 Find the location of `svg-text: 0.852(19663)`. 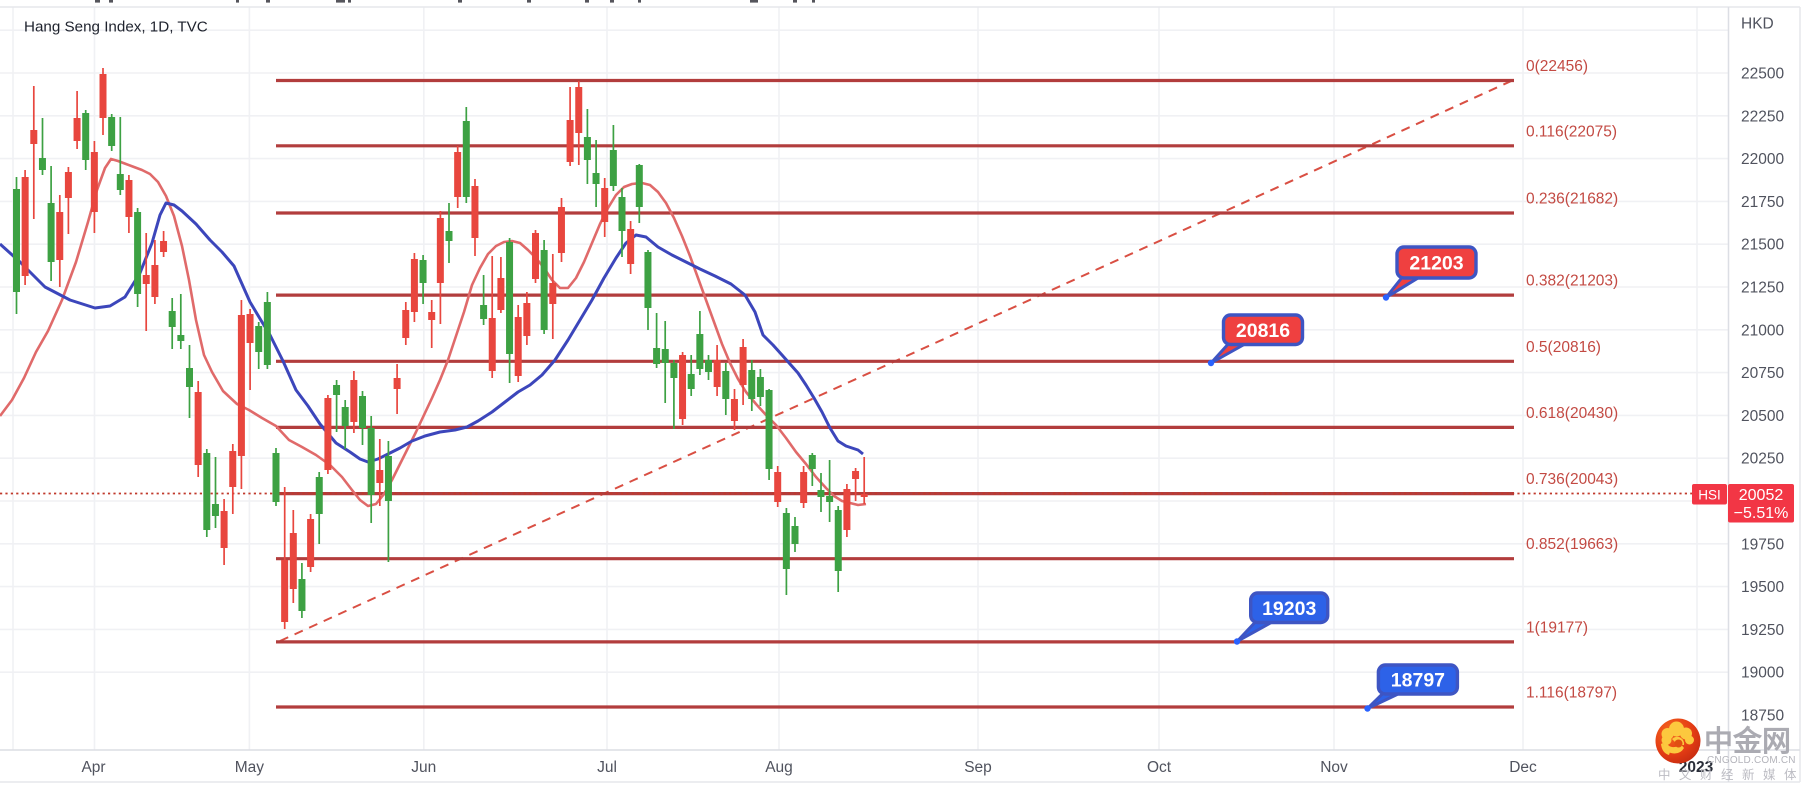

svg-text: 0.852(19663) is located at coordinates (1572, 544).